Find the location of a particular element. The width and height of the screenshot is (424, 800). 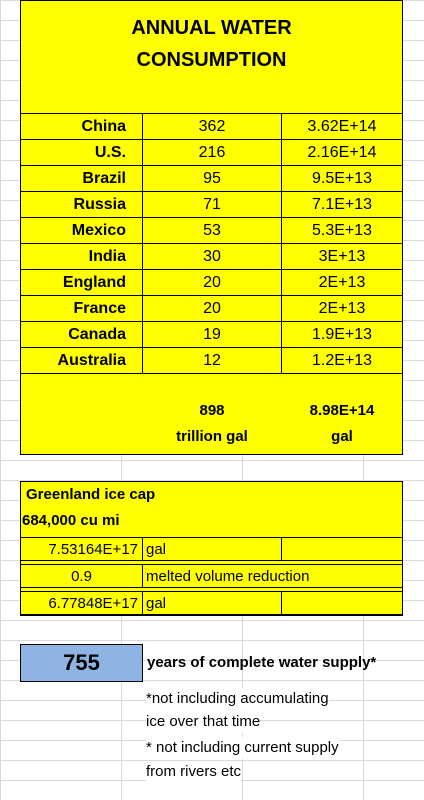

total-gal-cell: 8.98E+14 gal is located at coordinates (342, 424).